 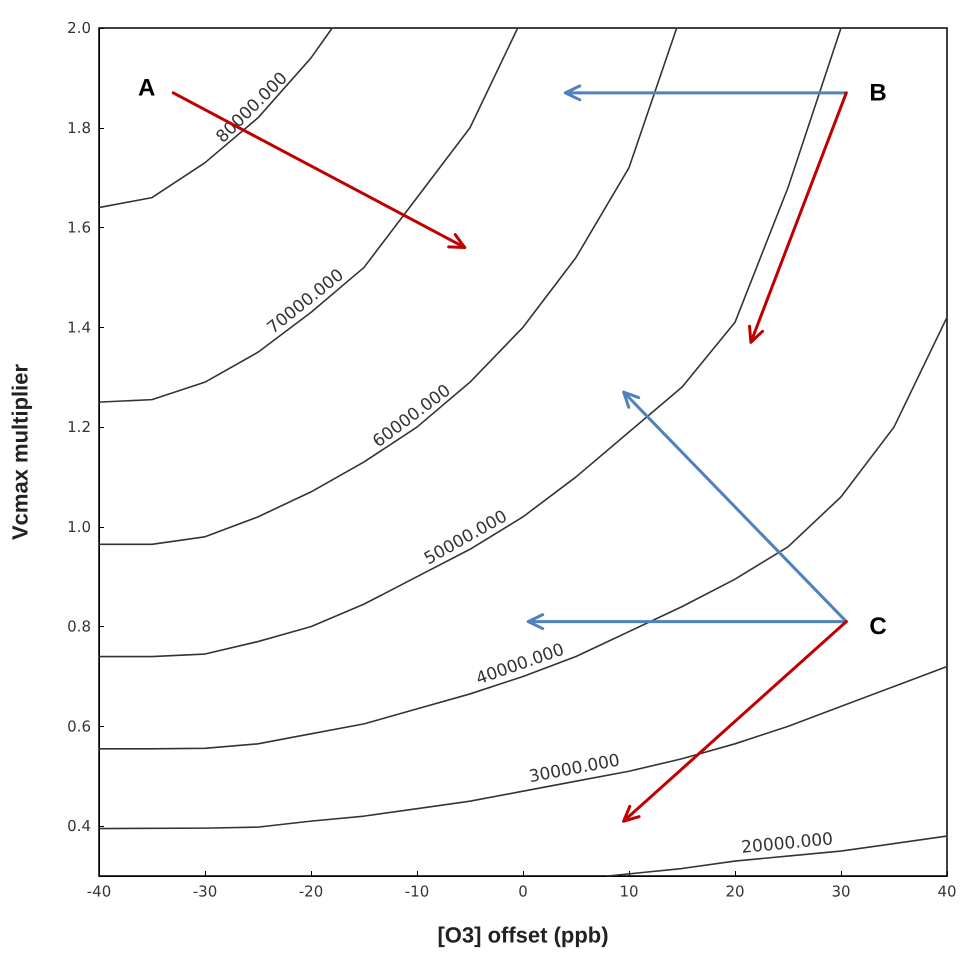 What do you see at coordinates (79, 826) in the screenshot?
I see `y-tick-label: 0.4` at bounding box center [79, 826].